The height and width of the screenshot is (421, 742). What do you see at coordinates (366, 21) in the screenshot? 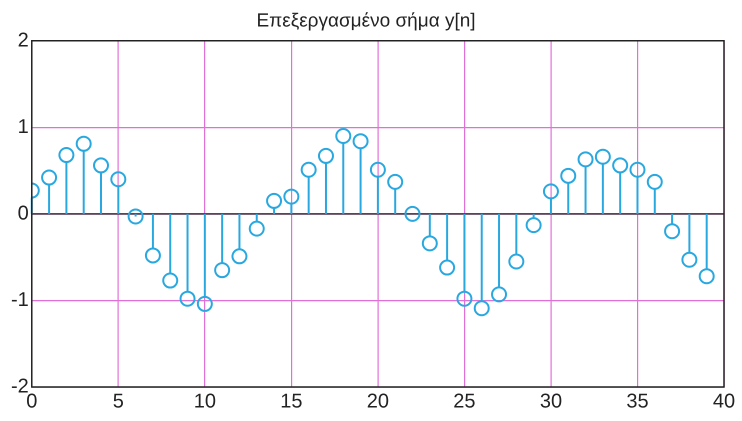
I see `chart-title: Επεξεργασμένο σήμα y[n]` at bounding box center [366, 21].